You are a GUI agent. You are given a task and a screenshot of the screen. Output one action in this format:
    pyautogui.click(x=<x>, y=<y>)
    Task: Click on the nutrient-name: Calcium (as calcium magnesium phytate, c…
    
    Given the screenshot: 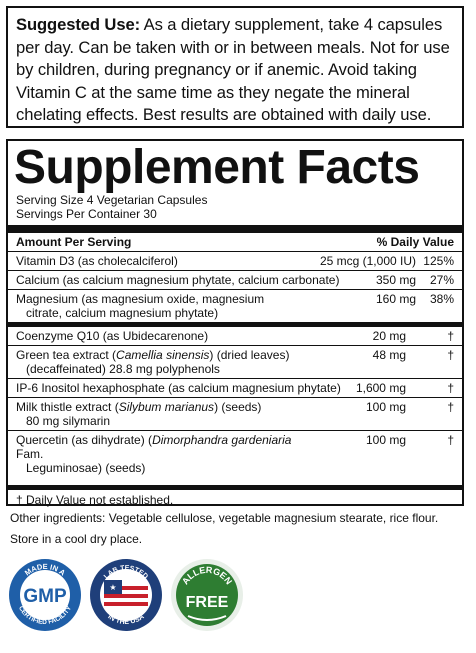 What is the action you would take?
    pyautogui.click(x=178, y=280)
    